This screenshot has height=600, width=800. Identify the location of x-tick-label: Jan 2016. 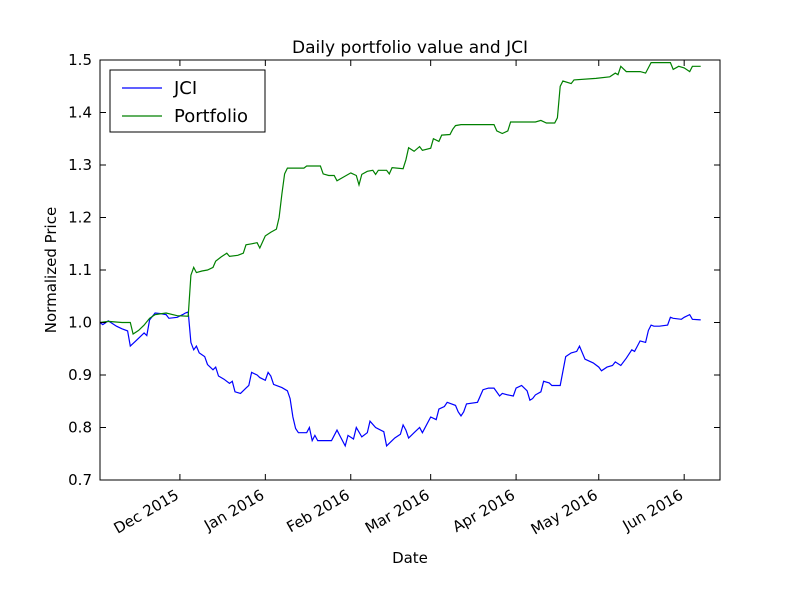
(233, 510).